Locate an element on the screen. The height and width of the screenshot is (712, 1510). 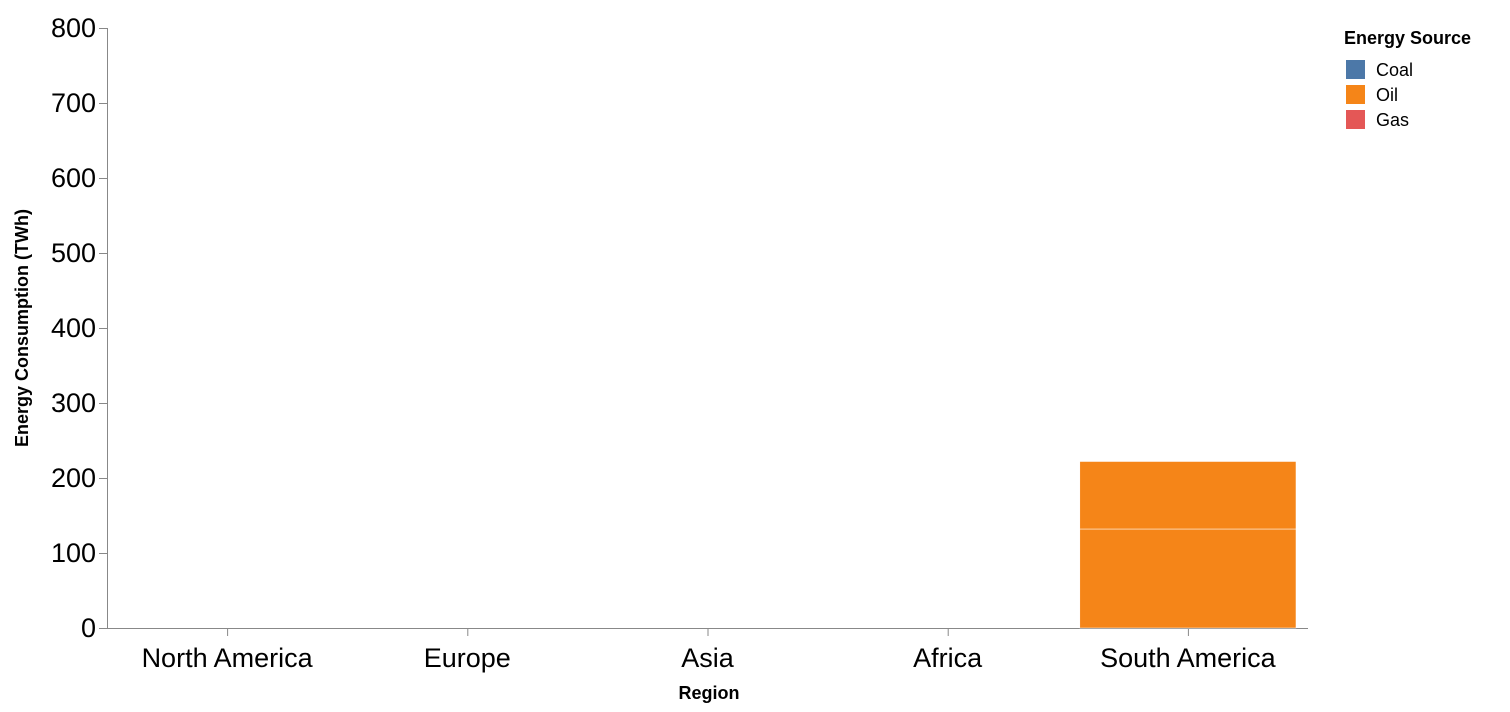
legend-entries: Coal Oil Gas is located at coordinates (1379, 95).